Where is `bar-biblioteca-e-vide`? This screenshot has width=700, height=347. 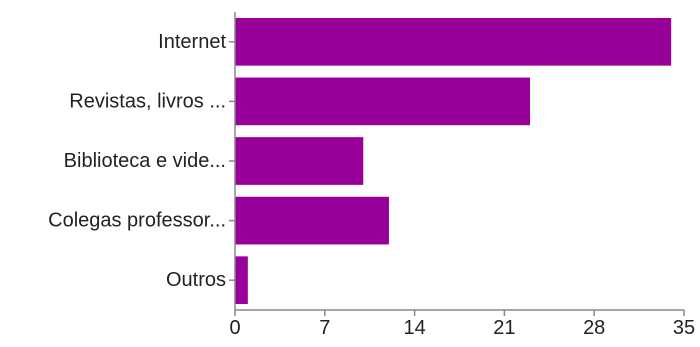
bar-biblioteca-e-vide is located at coordinates (299, 161).